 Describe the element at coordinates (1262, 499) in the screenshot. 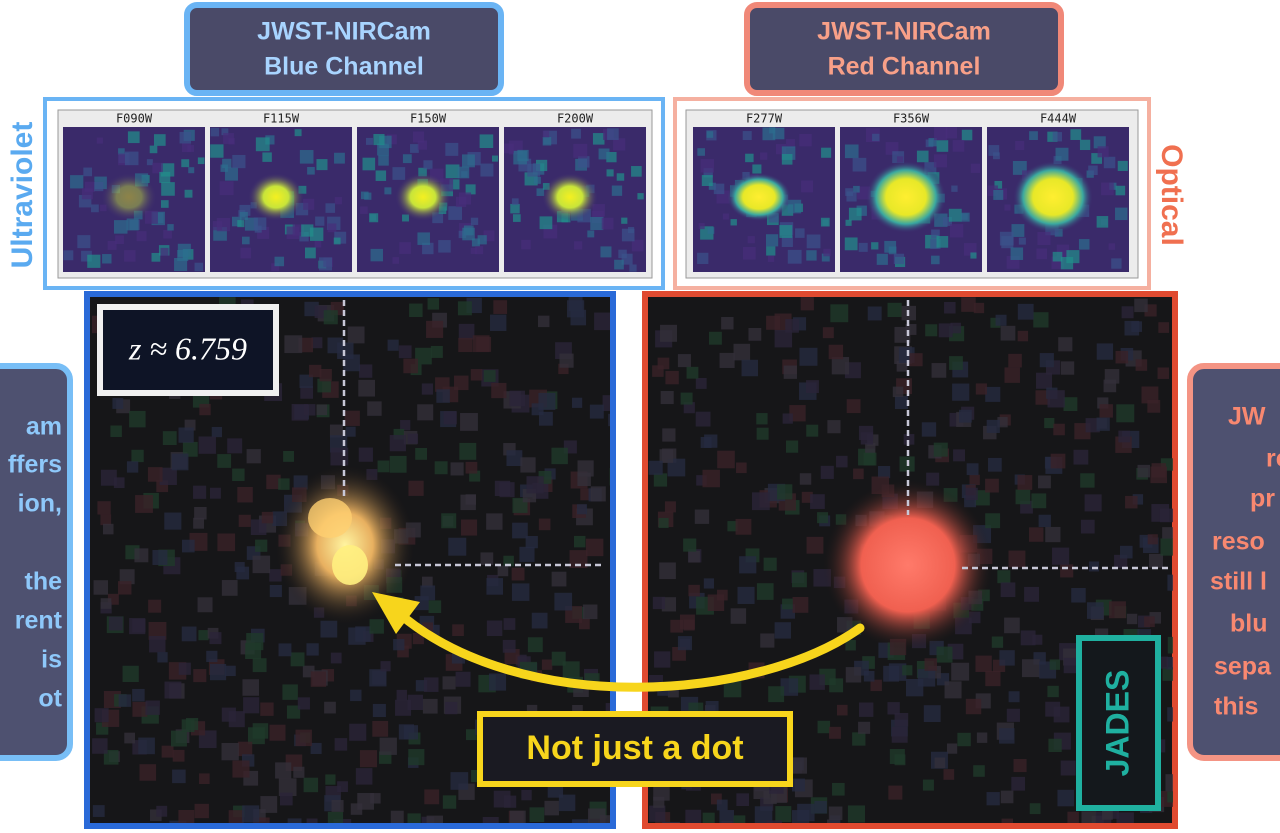

I see `note-line: pr` at that location.